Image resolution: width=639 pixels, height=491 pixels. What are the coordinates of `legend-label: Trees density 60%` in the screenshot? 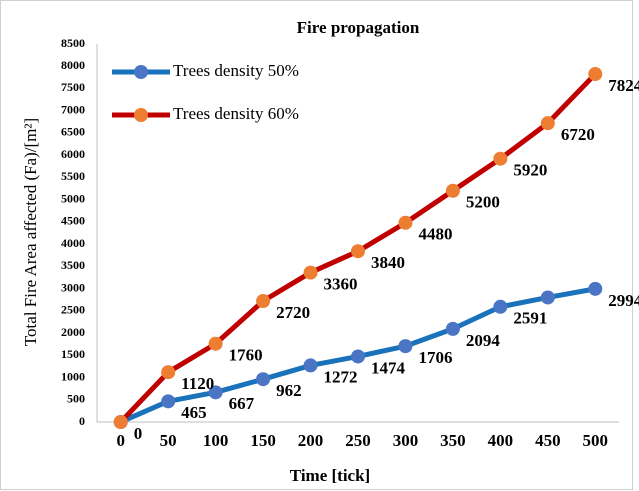 It's located at (236, 113).